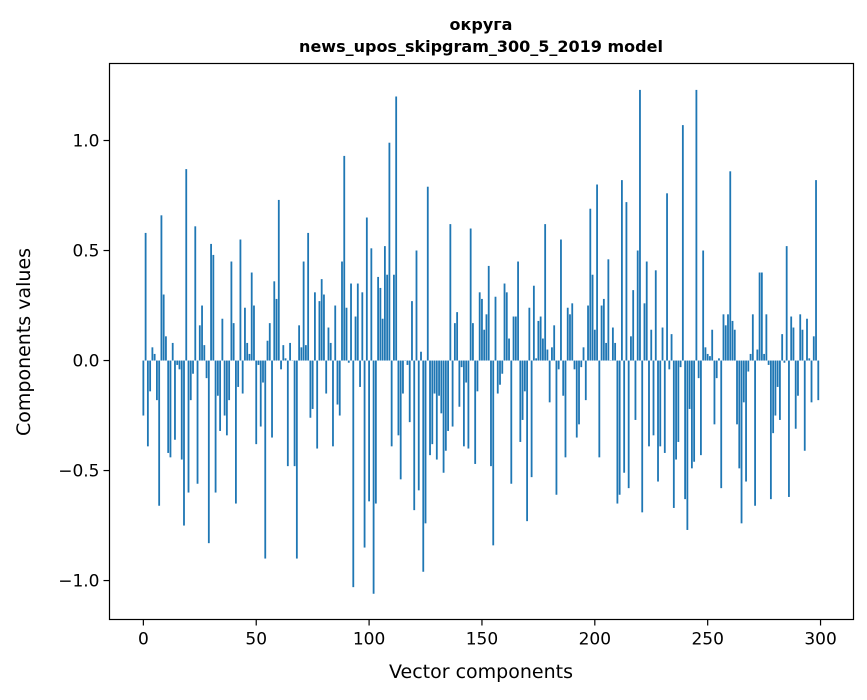  What do you see at coordinates (78, 472) in the screenshot?
I see `y-tick-label: −0.5` at bounding box center [78, 472].